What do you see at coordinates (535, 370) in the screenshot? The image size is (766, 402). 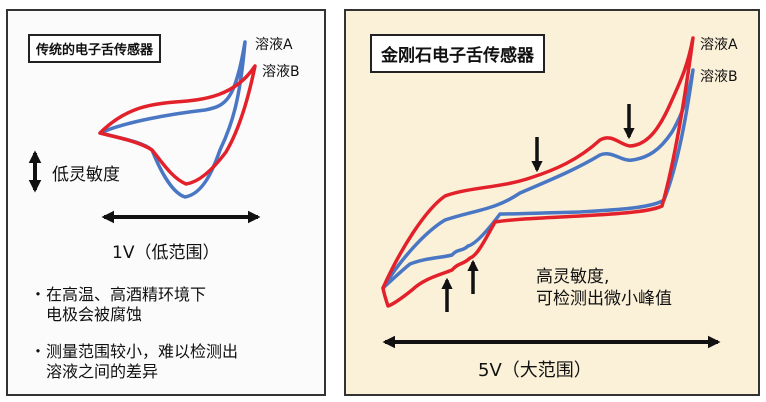 I see `right-range-label: 5V（大范围）` at bounding box center [535, 370].